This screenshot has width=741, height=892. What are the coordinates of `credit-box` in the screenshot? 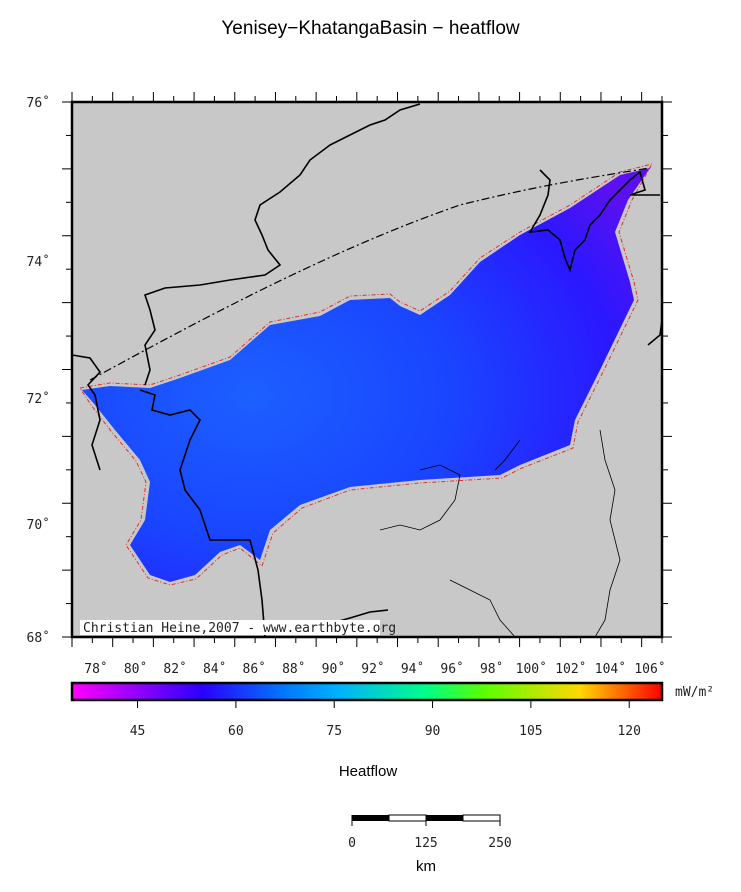 It's located at (230, 627).